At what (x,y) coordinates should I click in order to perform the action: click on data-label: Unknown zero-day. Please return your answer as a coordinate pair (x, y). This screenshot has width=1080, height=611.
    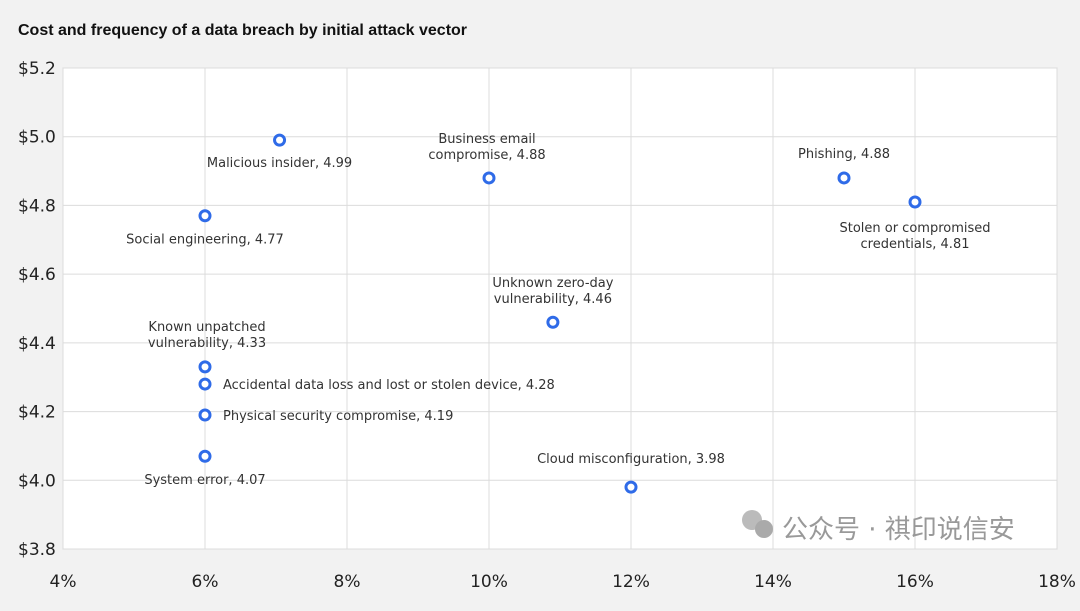
    Looking at the image, I should click on (552, 283).